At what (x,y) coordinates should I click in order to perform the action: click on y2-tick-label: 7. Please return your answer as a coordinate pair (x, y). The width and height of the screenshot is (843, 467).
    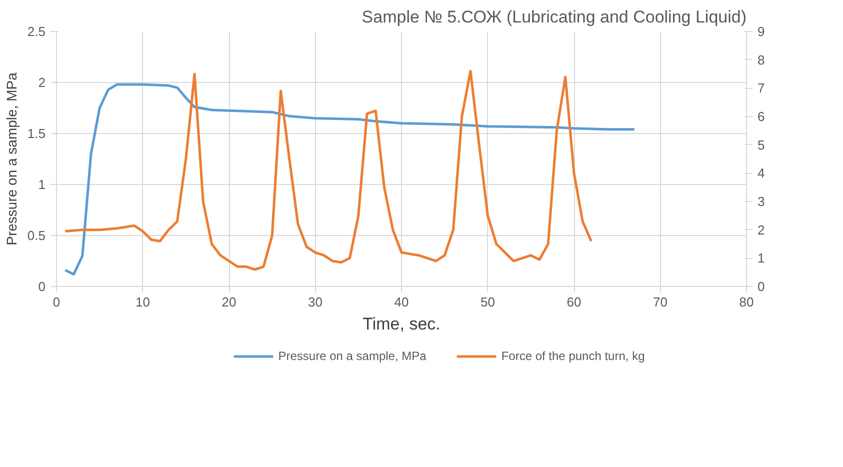
    Looking at the image, I should click on (761, 88).